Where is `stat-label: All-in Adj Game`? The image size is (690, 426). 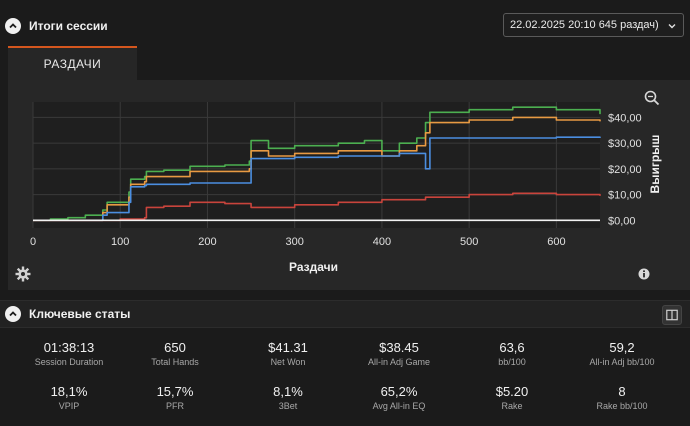
stat-label: All-in Adj Game is located at coordinates (399, 362).